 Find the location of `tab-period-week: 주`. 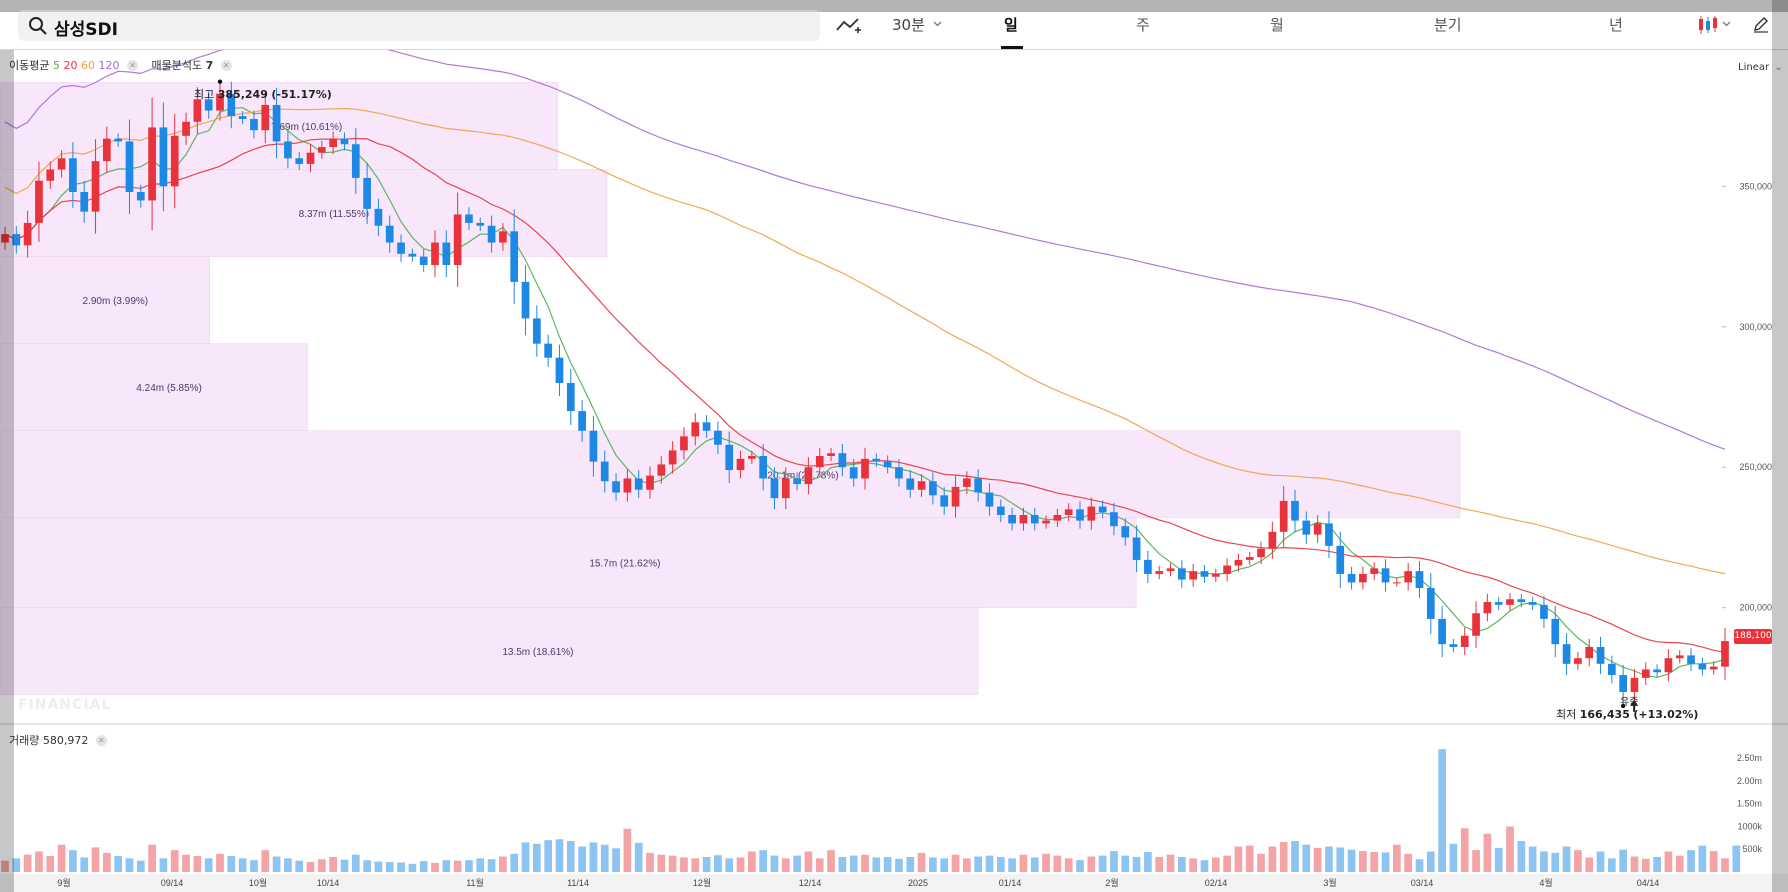

tab-period-week: 주 is located at coordinates (1143, 25).